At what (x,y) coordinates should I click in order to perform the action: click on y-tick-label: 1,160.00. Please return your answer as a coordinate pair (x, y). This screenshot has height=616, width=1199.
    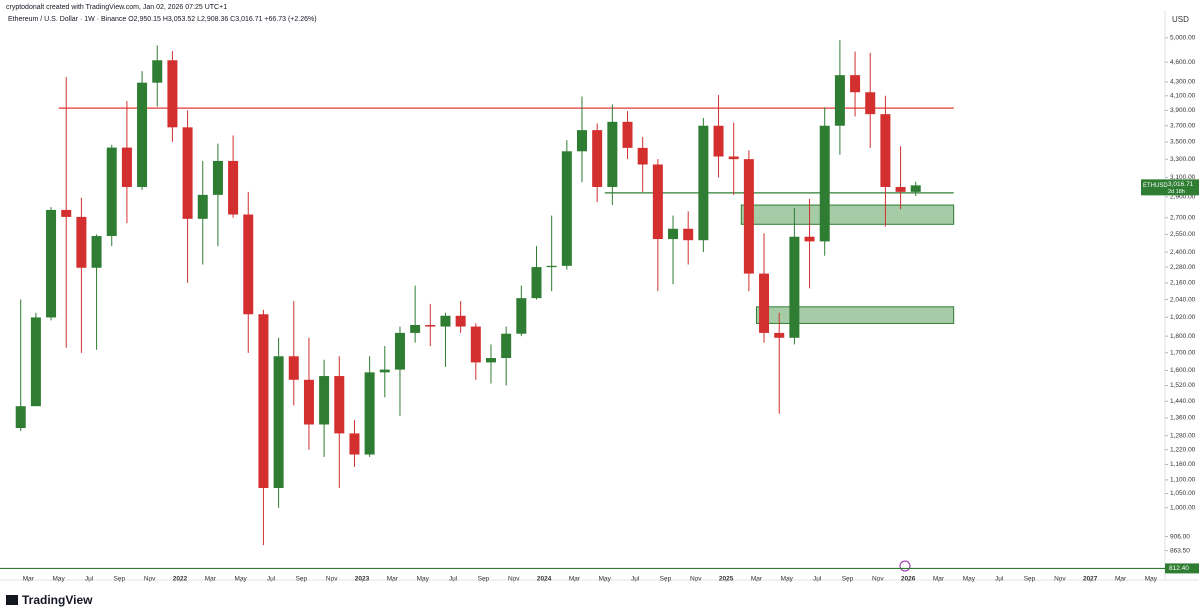
    Looking at the image, I should click on (1183, 464).